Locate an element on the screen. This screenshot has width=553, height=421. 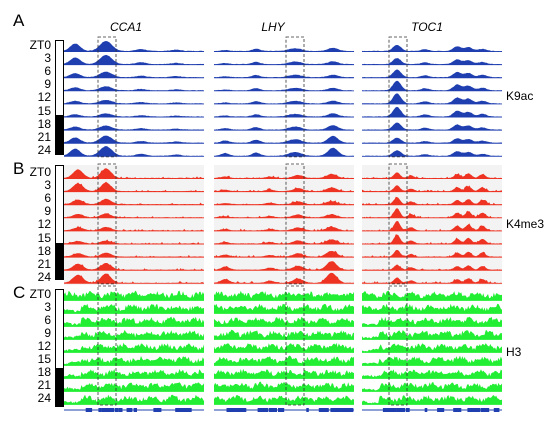
track-h3-toc1-t7 is located at coordinates (432, 387).